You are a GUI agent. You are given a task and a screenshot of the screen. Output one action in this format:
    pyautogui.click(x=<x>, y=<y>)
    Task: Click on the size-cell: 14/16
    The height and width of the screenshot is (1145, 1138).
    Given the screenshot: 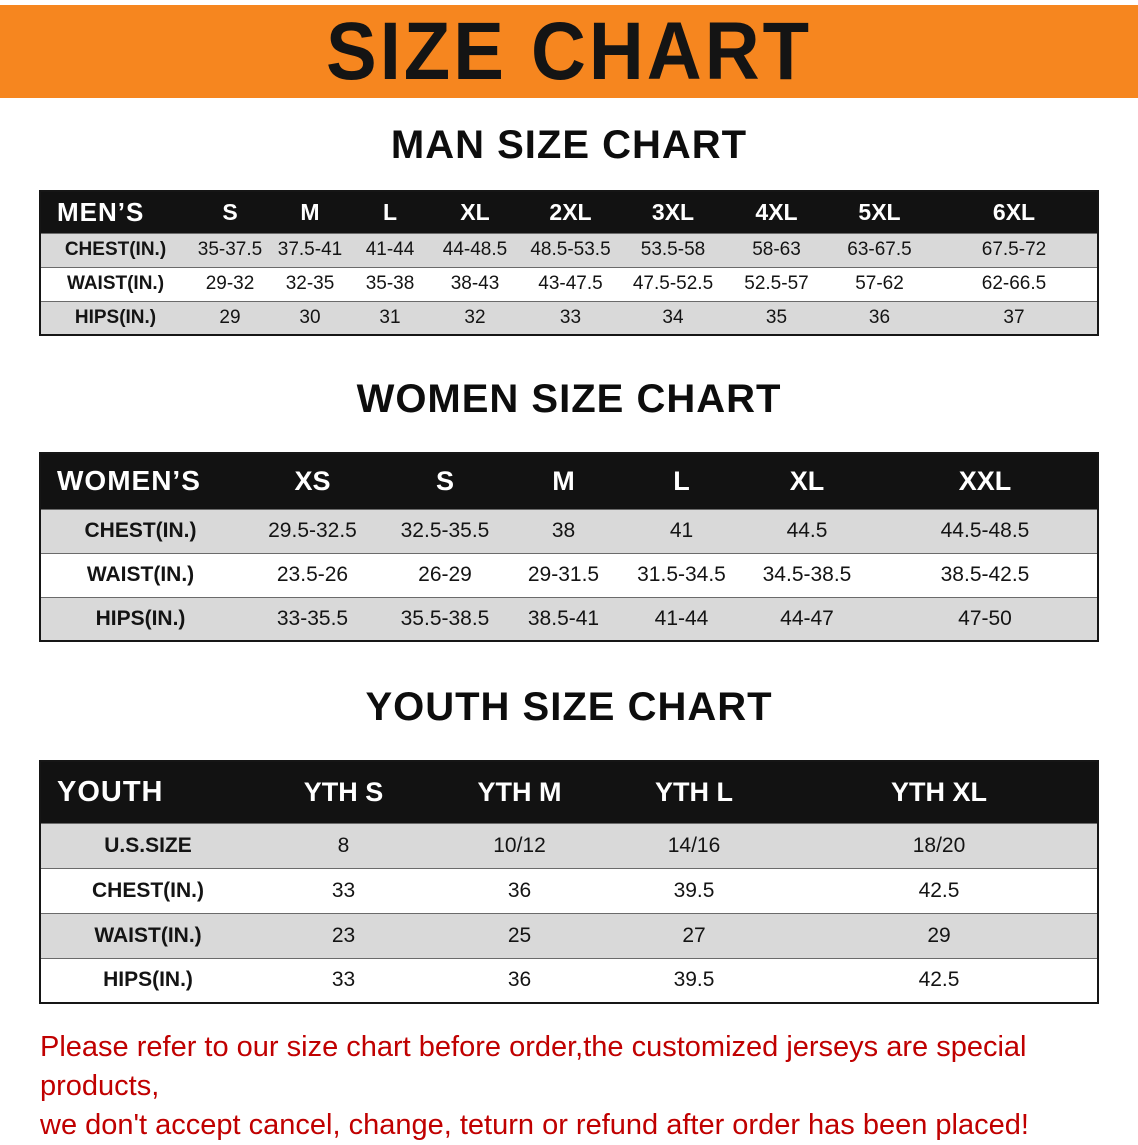 What is the action you would take?
    pyautogui.click(x=694, y=845)
    